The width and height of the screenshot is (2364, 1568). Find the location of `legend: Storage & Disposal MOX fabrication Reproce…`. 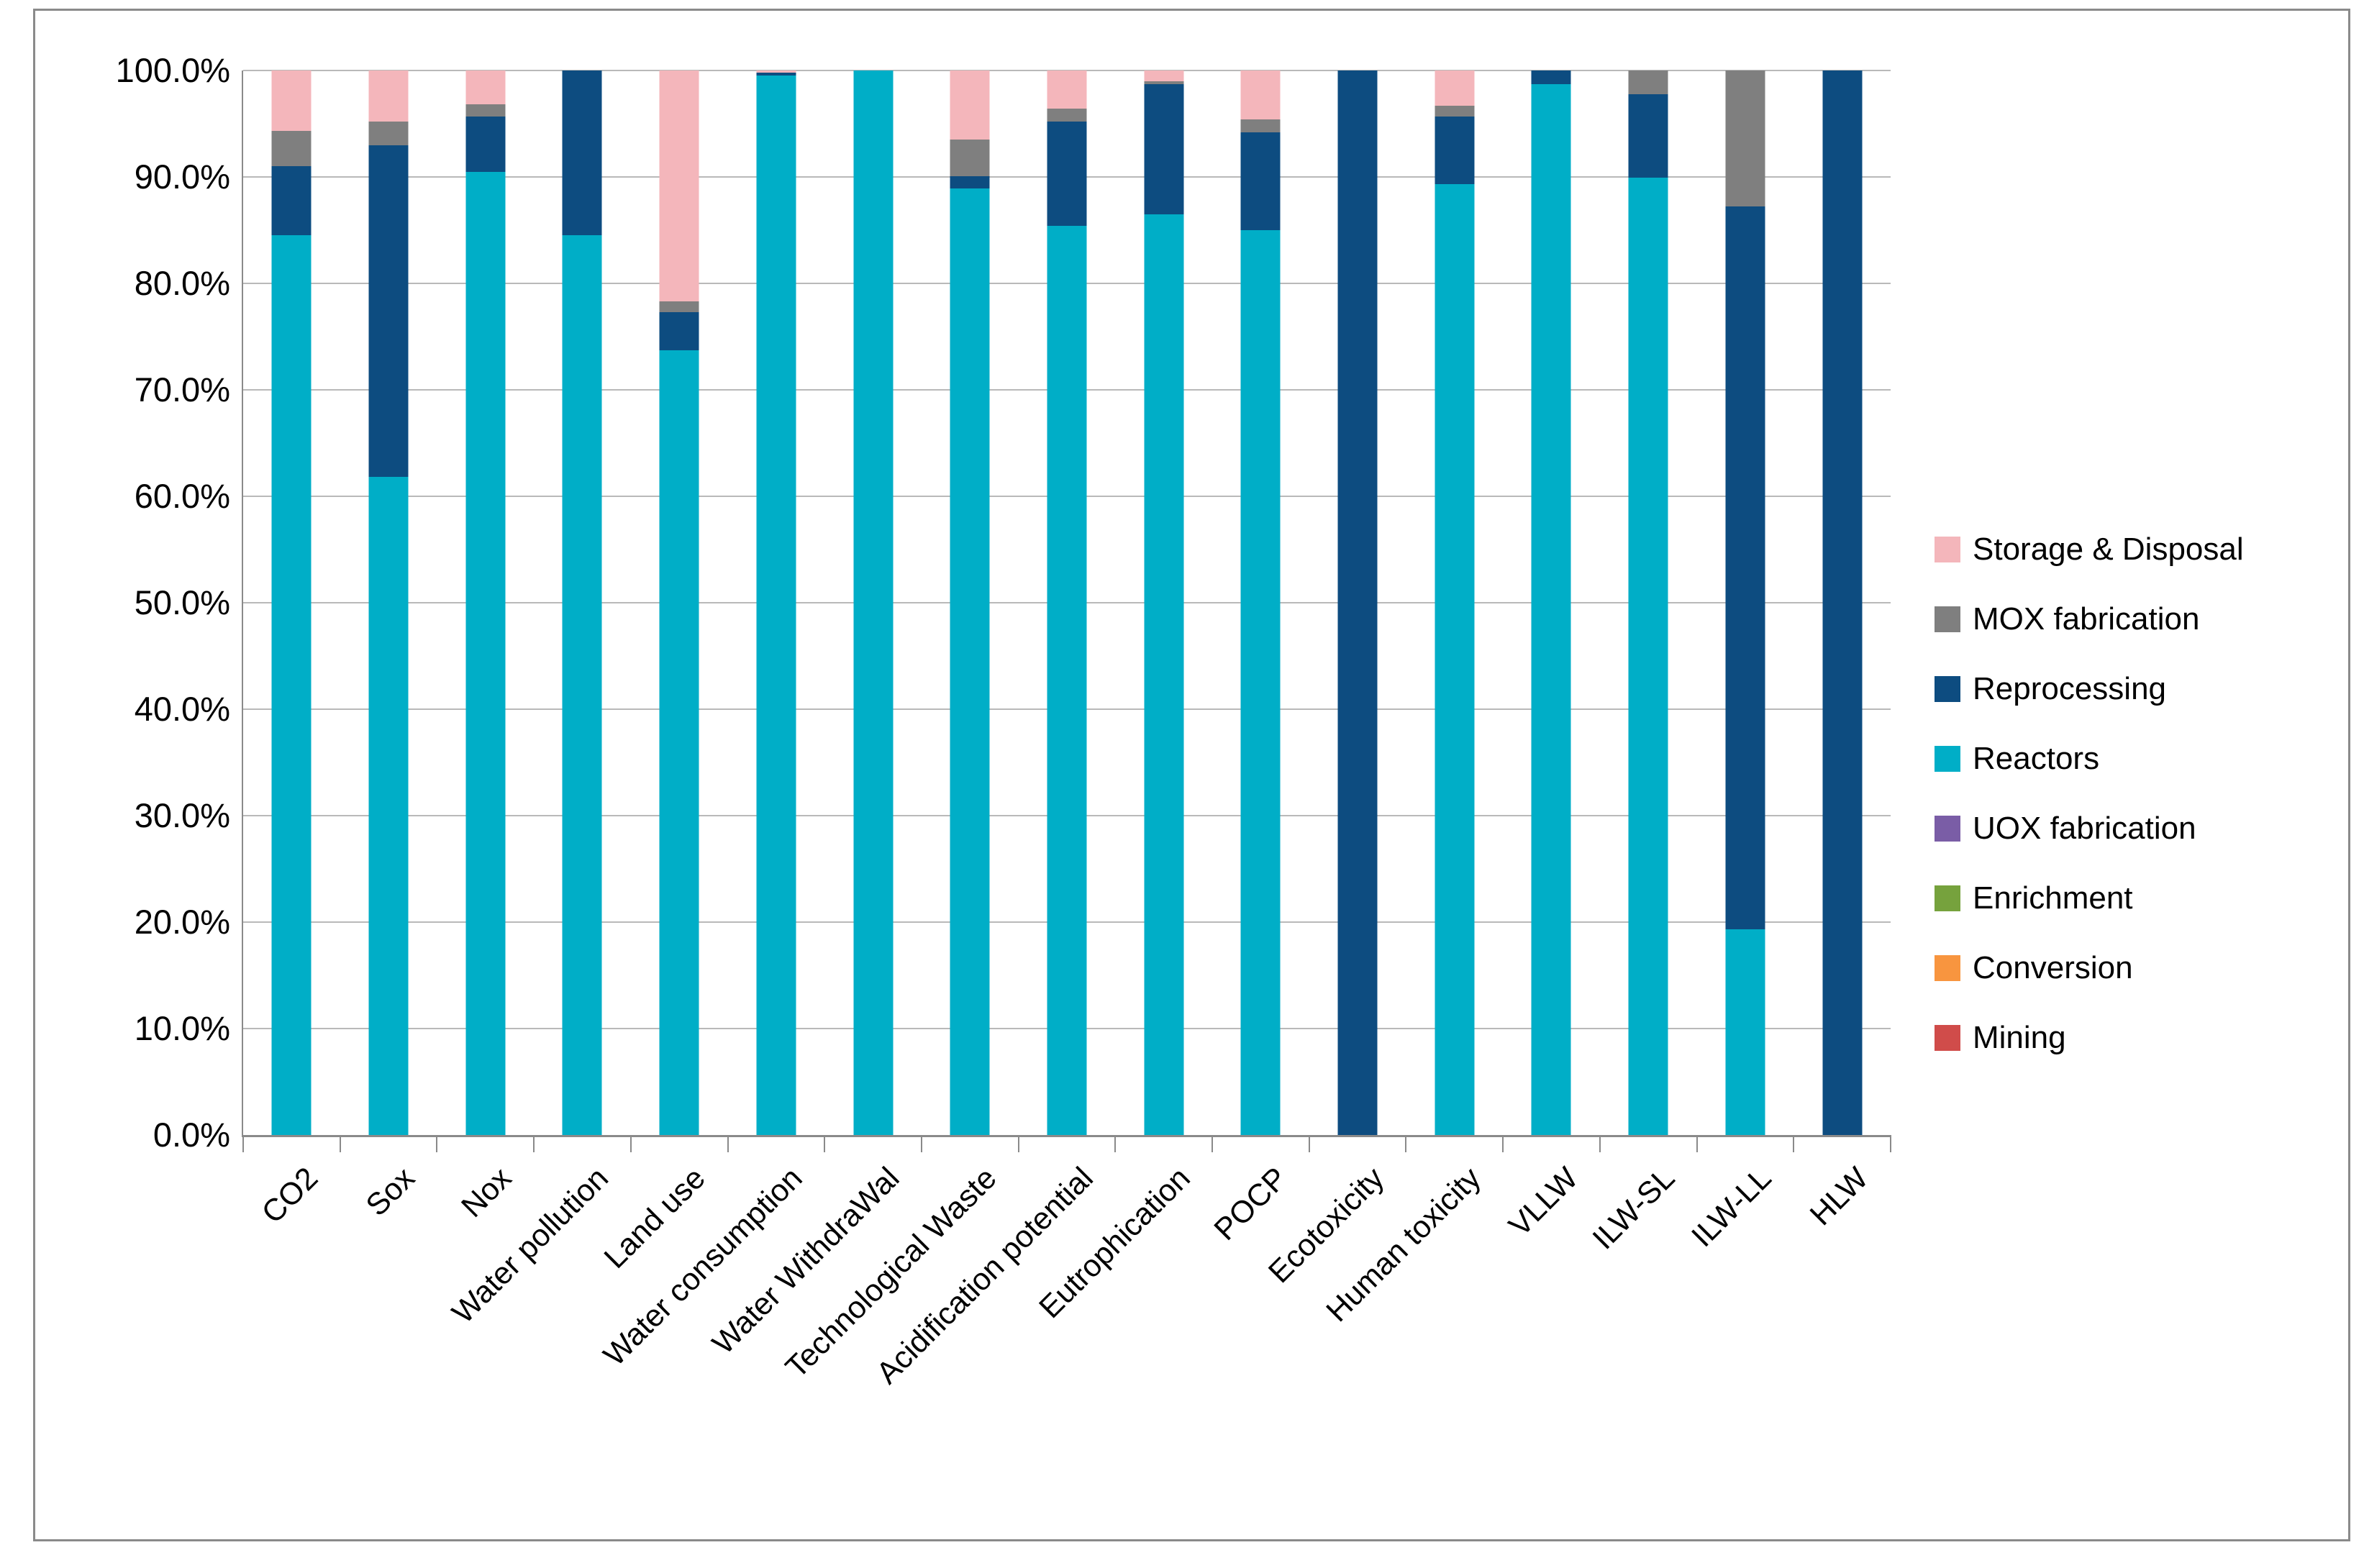

legend: Storage & Disposal MOX fabrication Reproce… is located at coordinates (2089, 793).